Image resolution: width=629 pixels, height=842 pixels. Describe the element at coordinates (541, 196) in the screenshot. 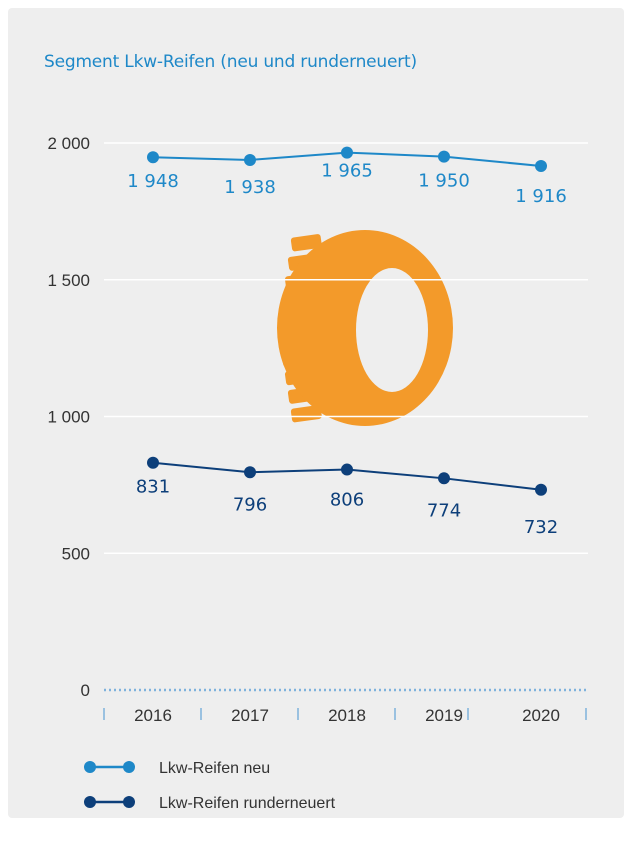

I see `data-label: 1 916` at that location.